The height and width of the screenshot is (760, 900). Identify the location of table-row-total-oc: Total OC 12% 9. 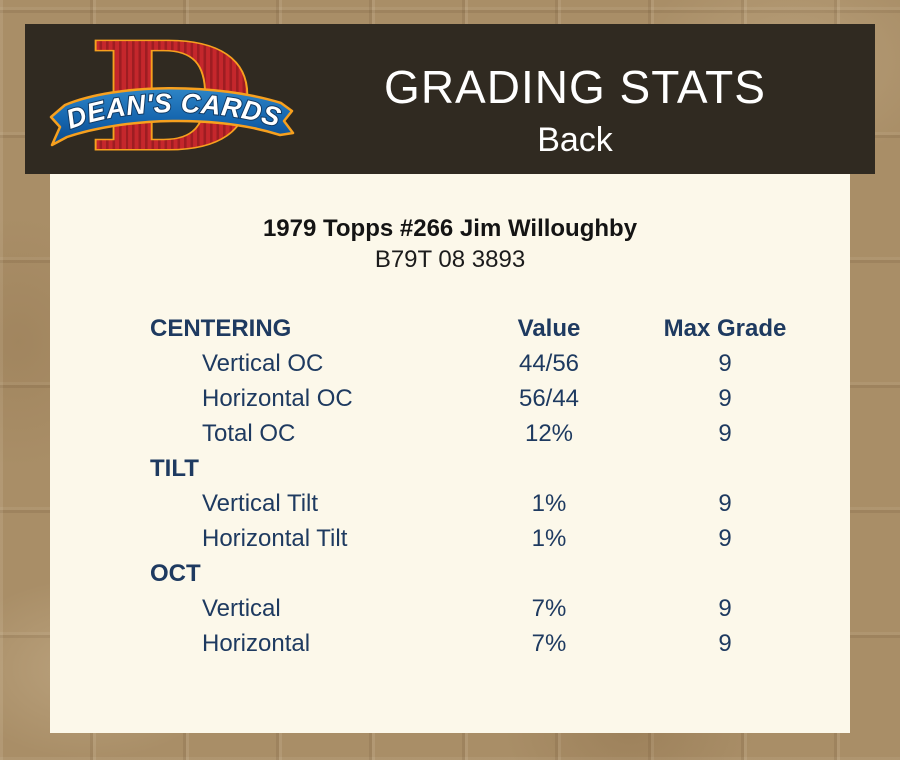
(450, 433).